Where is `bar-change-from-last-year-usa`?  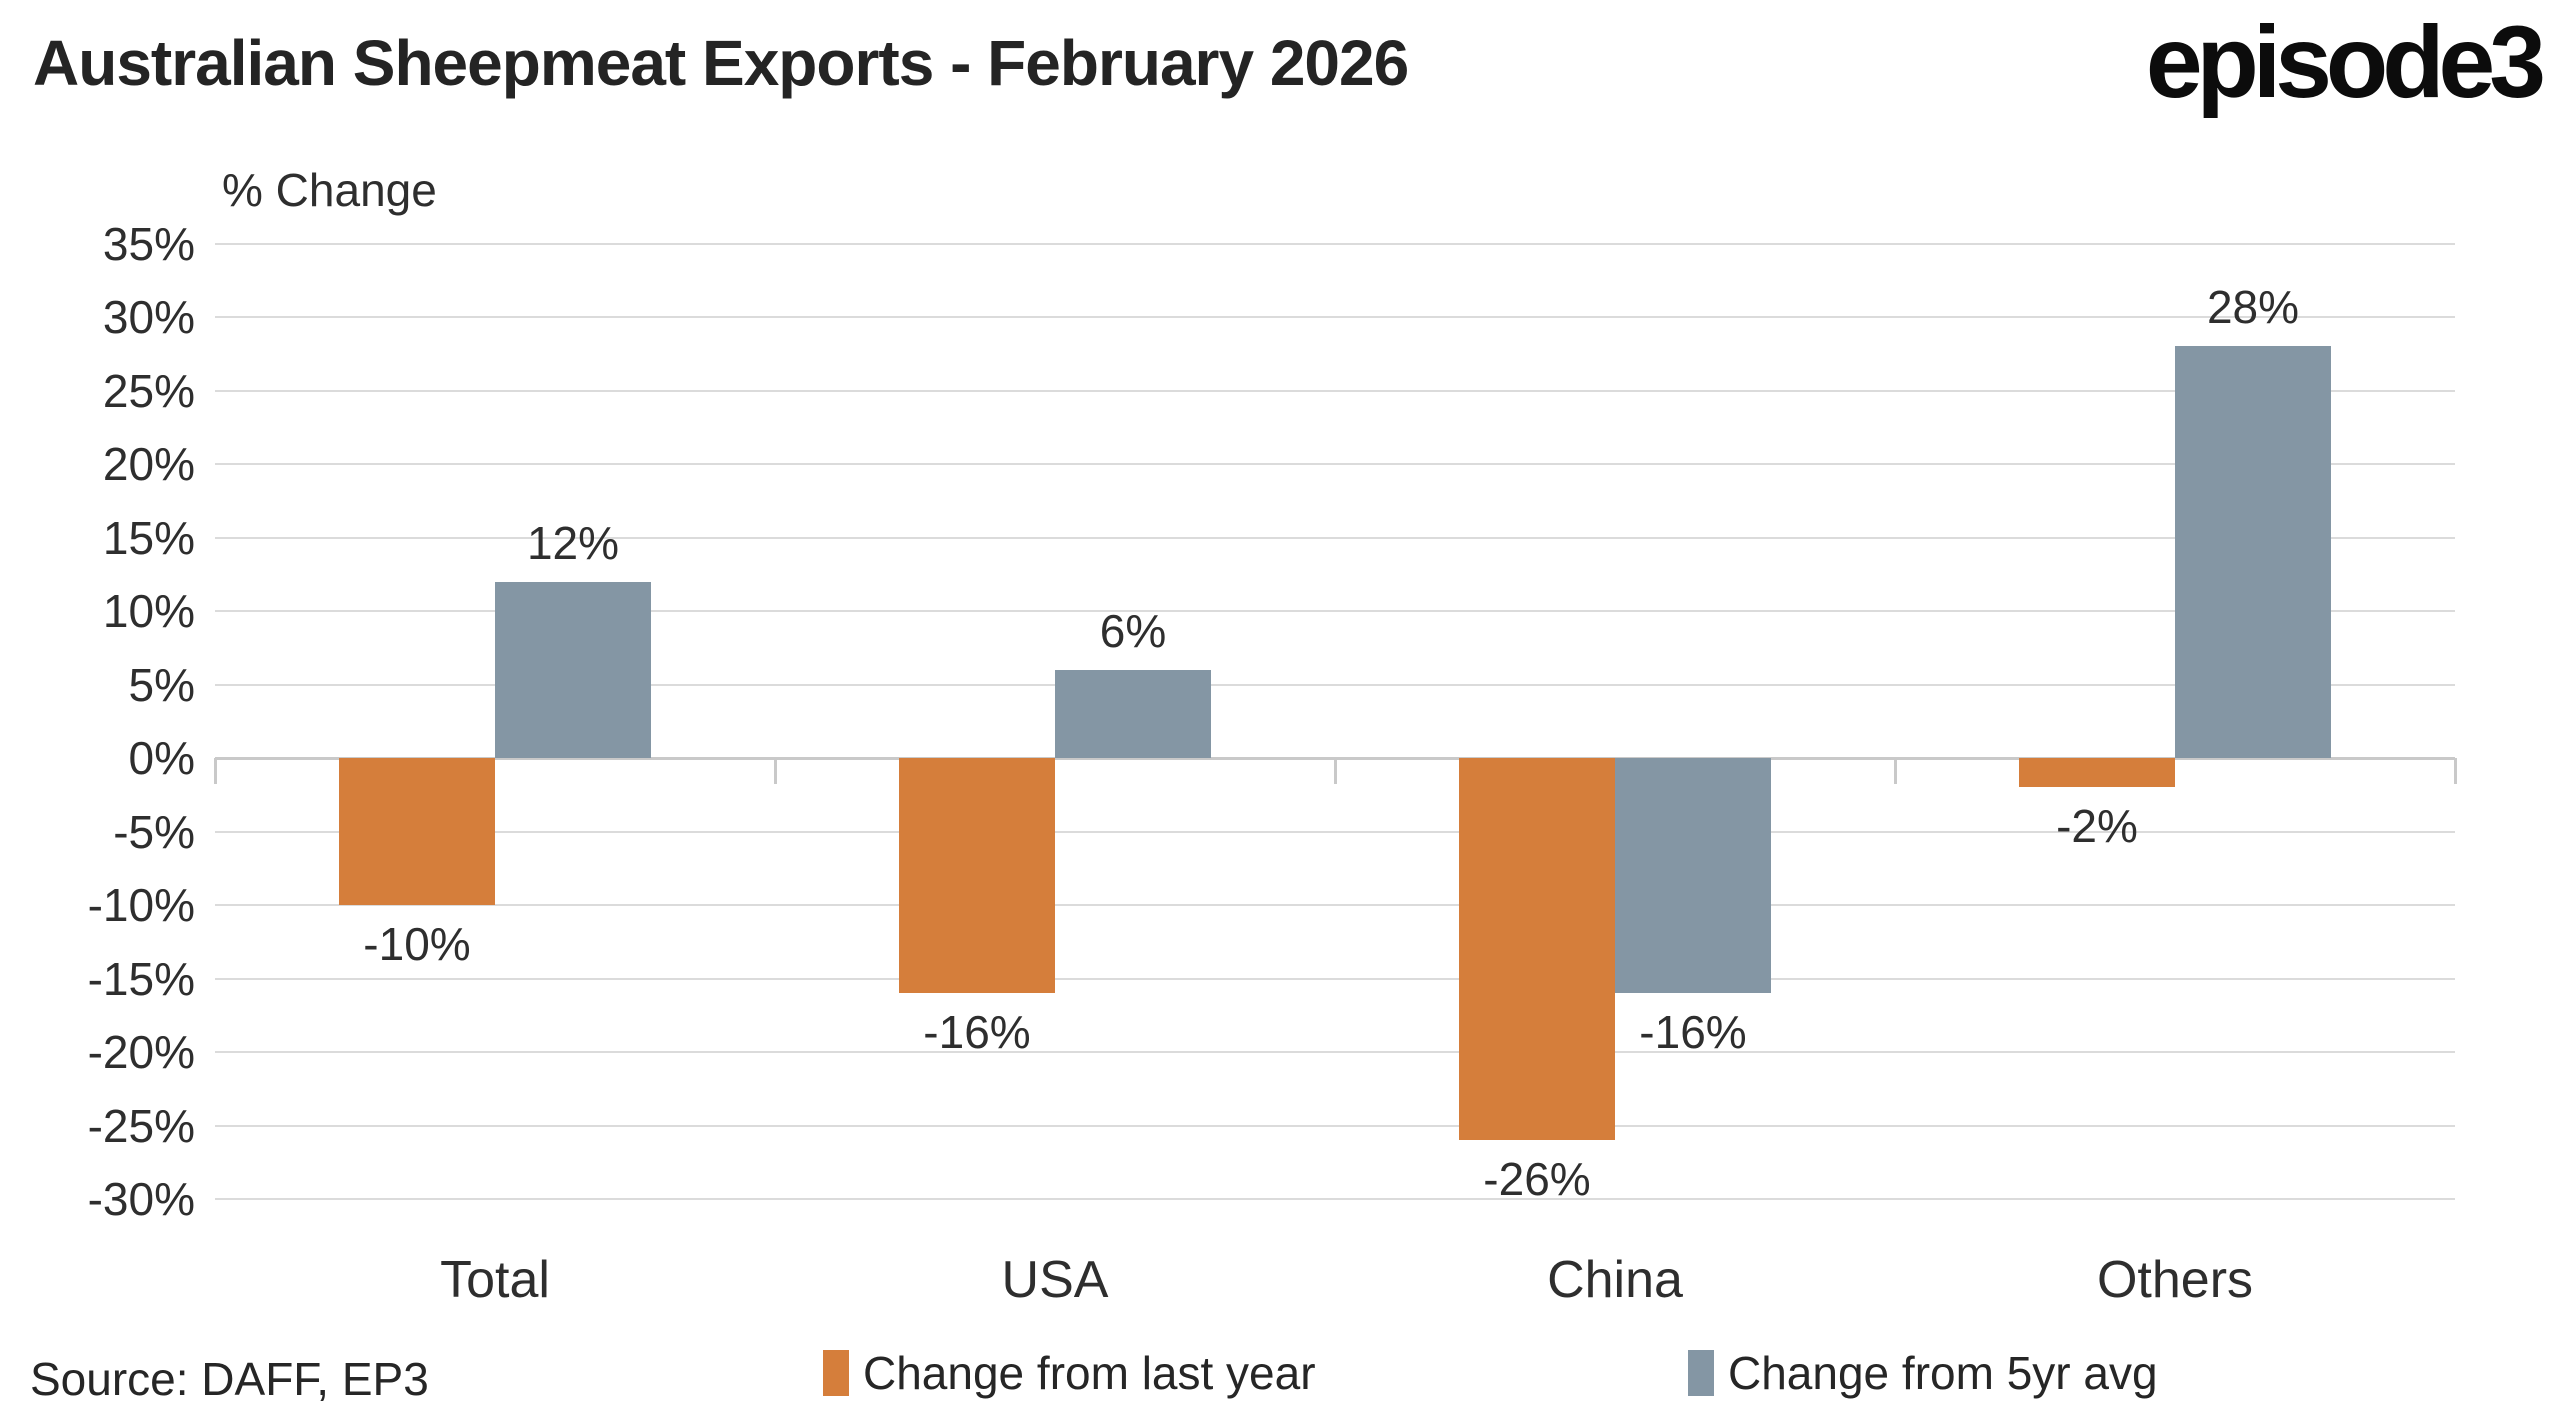
bar-change-from-last-year-usa is located at coordinates (977, 876).